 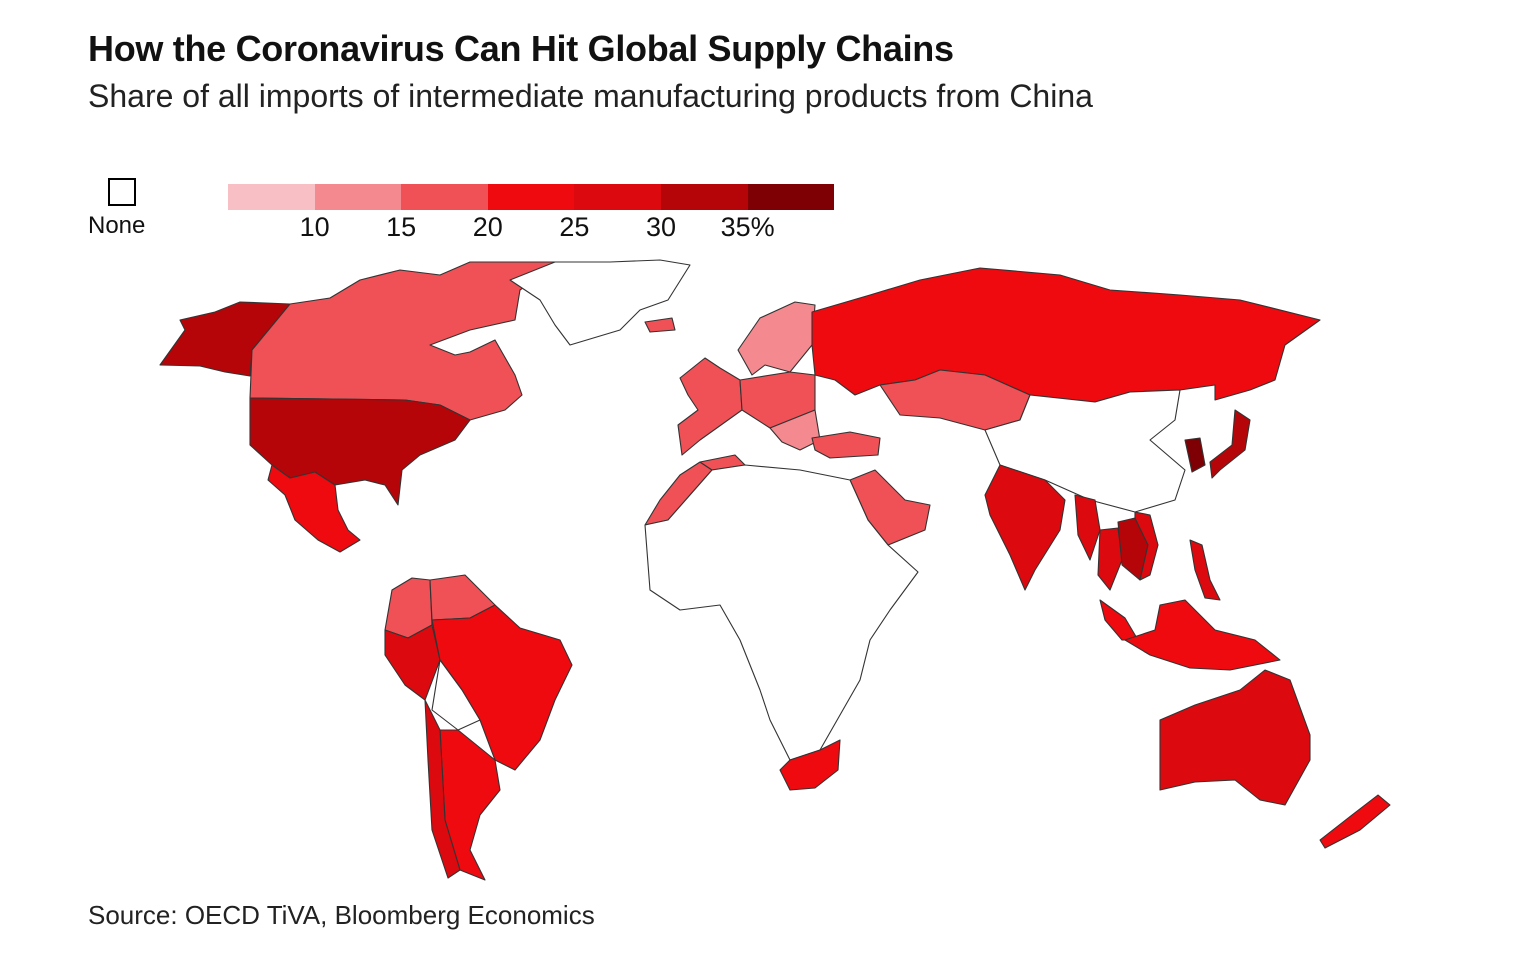 What do you see at coordinates (1195, 455) in the screenshot?
I see `region-korea` at bounding box center [1195, 455].